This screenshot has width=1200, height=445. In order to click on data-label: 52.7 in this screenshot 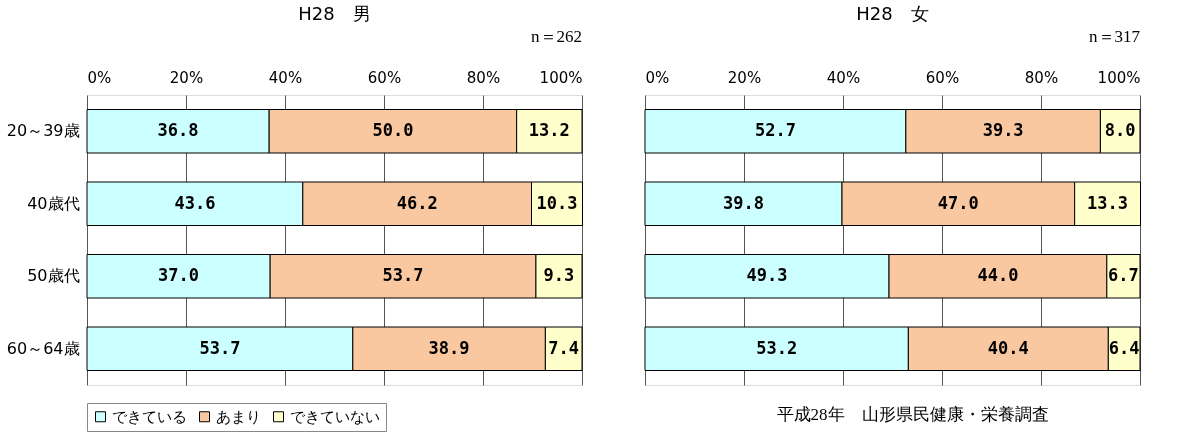, I will do `click(775, 130)`.